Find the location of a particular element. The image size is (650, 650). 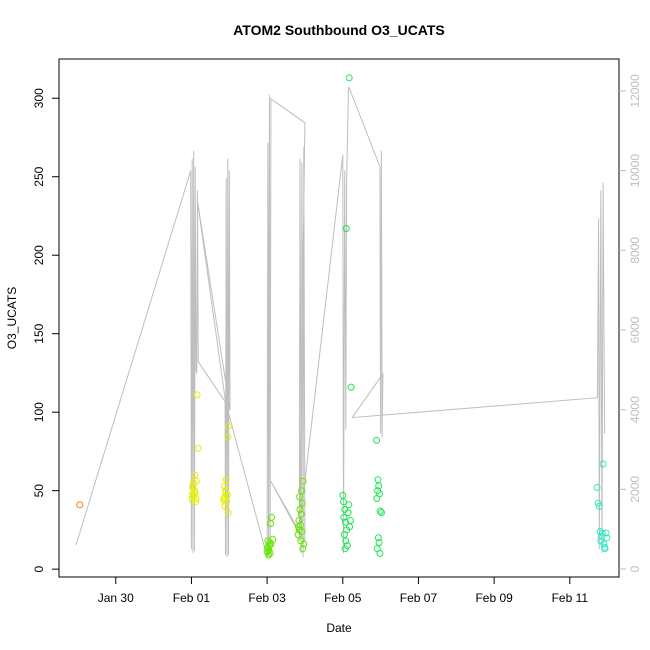

y2-tick-label: 6000 is located at coordinates (635, 329).